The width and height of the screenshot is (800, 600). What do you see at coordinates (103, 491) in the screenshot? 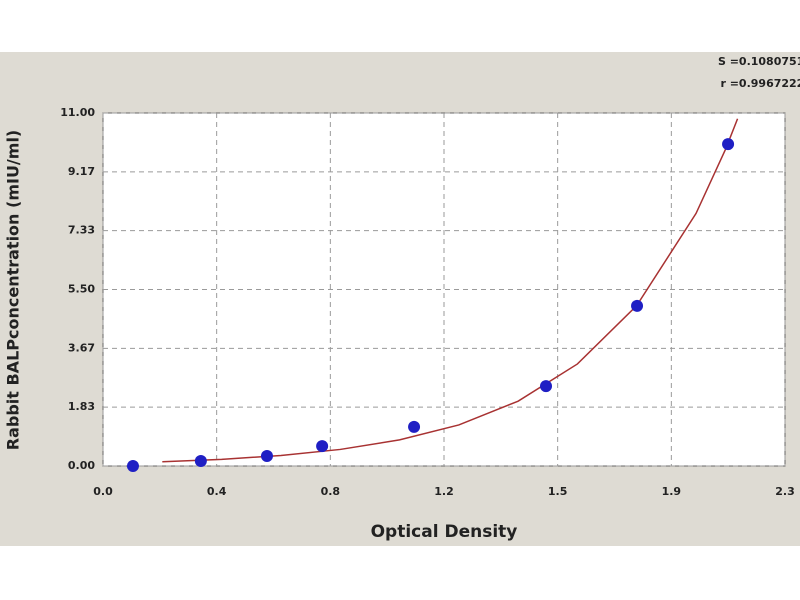
I see `x-tick-label: 0.0` at bounding box center [103, 491].